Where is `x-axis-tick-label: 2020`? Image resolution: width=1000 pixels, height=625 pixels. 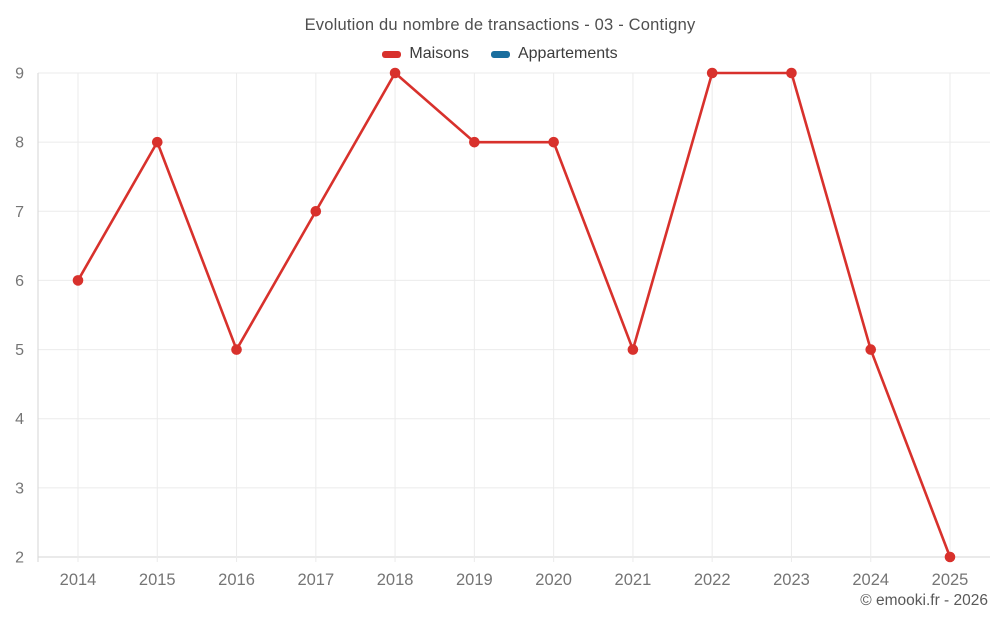
x-axis-tick-label: 2020 is located at coordinates (553, 580).